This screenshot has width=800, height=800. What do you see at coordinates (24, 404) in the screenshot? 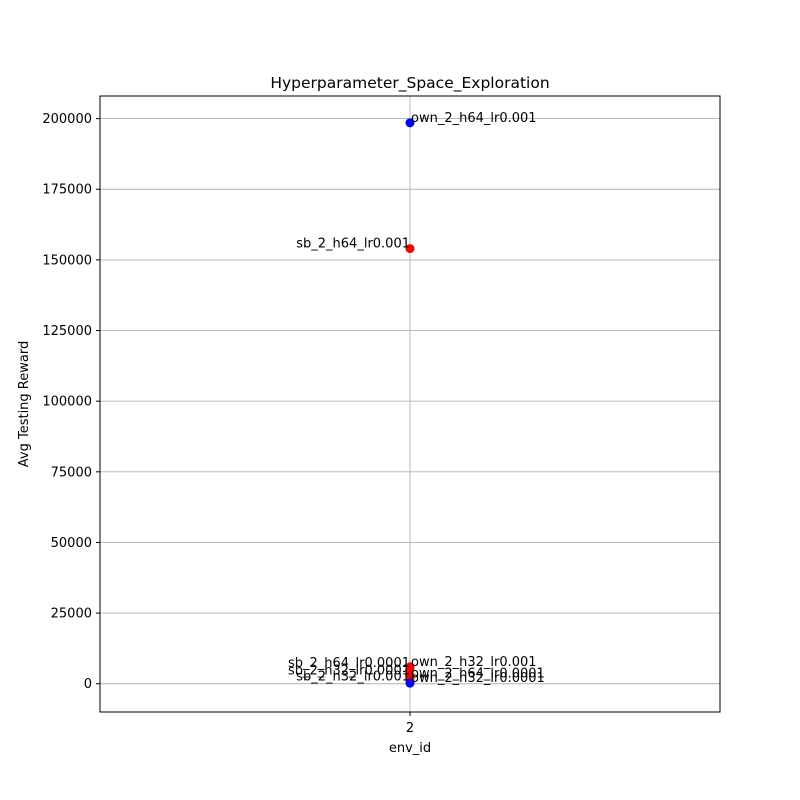
I see `y-axis-label: Avg Testing Reward` at bounding box center [24, 404].